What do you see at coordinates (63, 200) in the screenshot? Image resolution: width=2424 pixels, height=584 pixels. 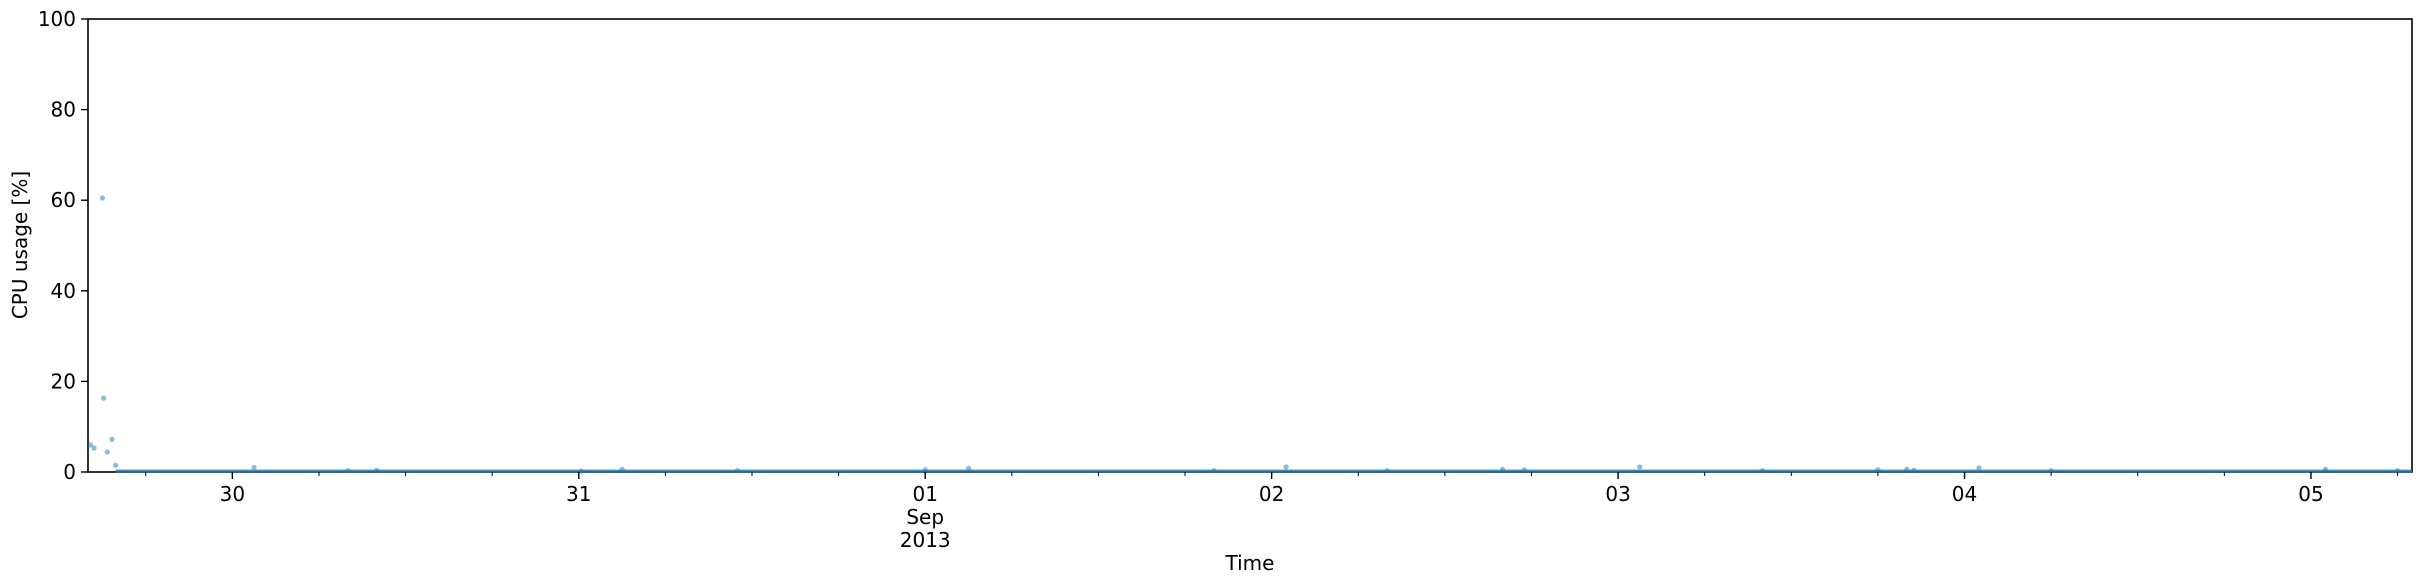 I see `y-tick-label: 60` at bounding box center [63, 200].